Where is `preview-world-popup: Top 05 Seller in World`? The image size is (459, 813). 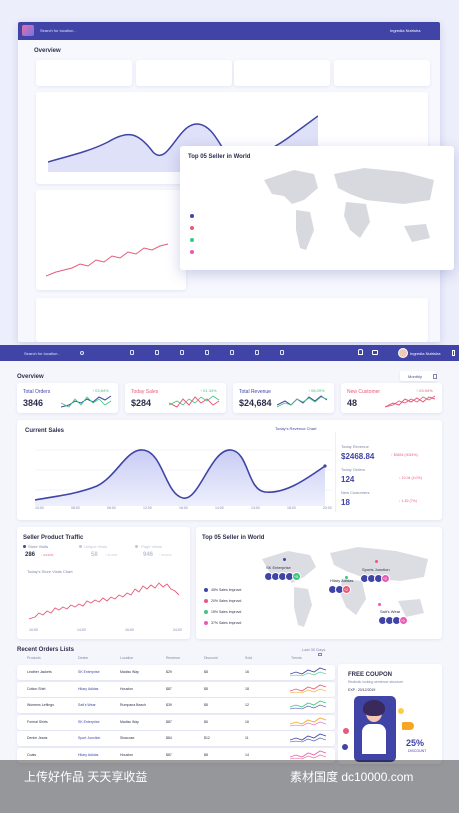
preview-world-popup: Top 05 Seller in World is located at coordinates (317, 208).